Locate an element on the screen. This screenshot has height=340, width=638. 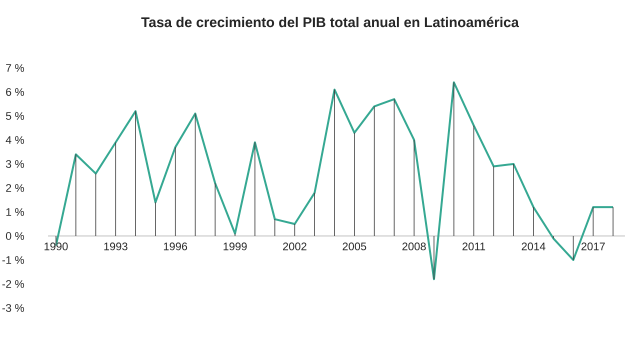
x-tick-label: 2002 is located at coordinates (294, 246).